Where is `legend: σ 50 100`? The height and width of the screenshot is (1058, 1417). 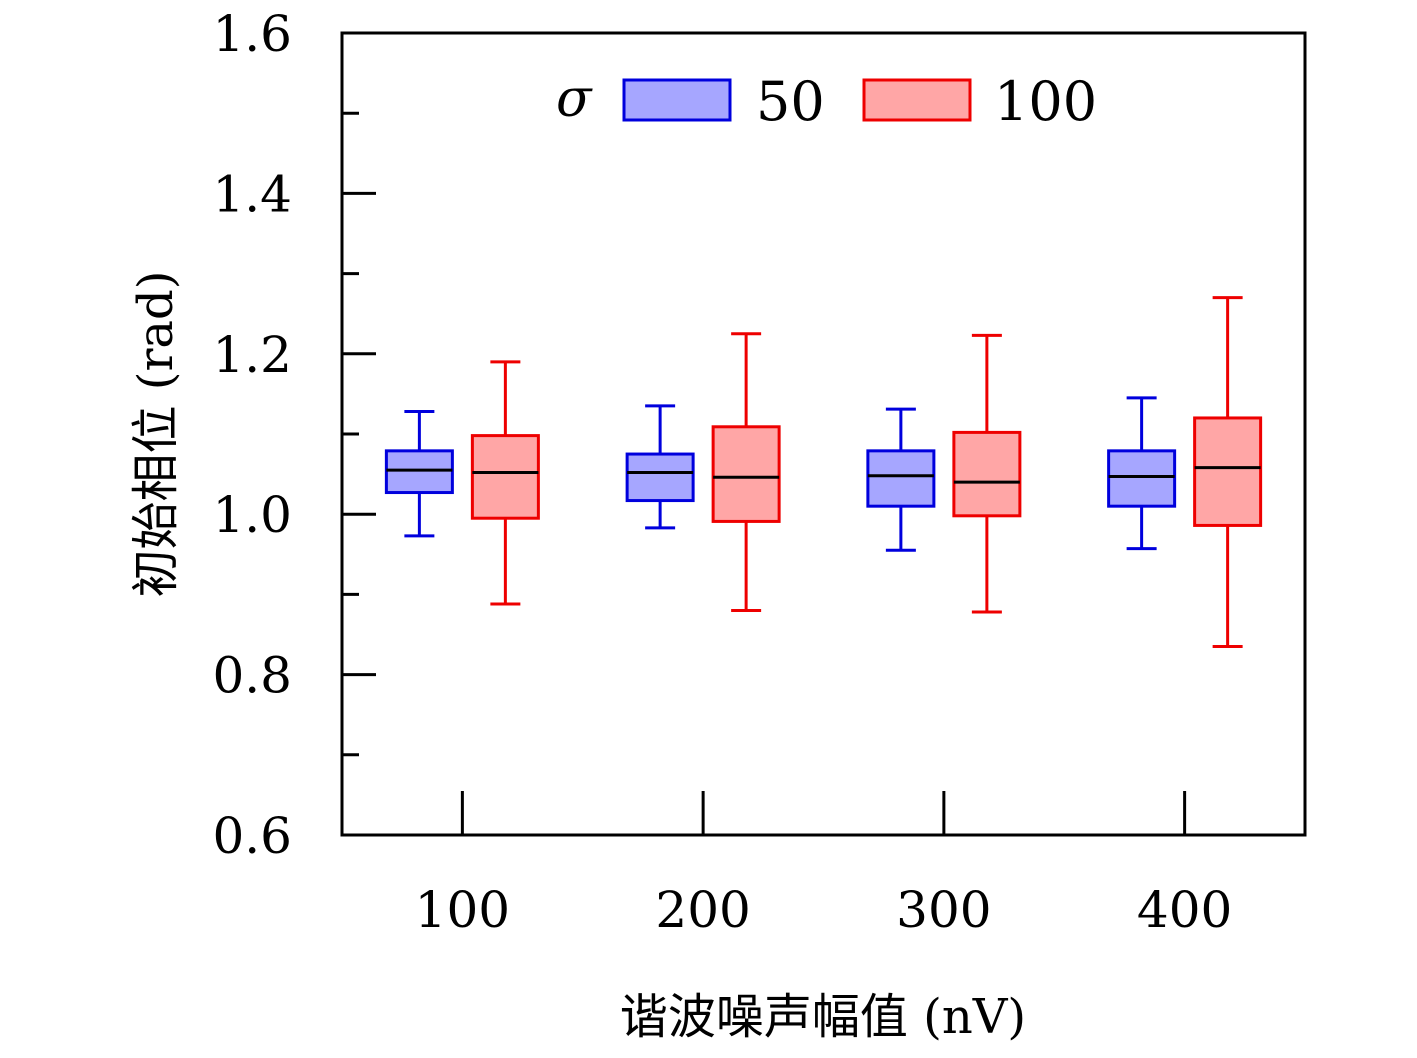
legend: σ 50 100 is located at coordinates (826, 101).